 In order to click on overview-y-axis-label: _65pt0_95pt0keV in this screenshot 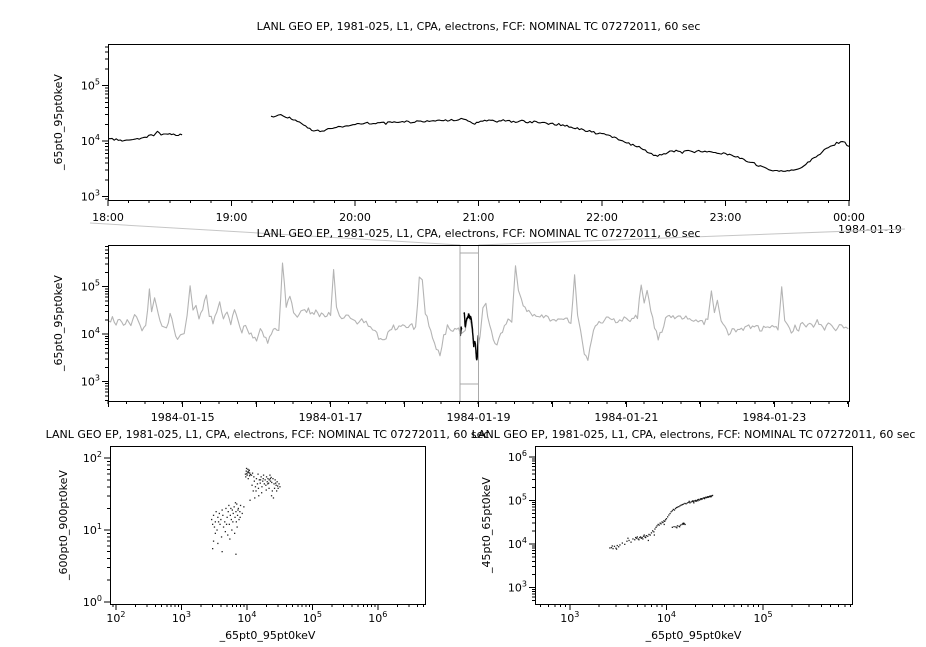, I will do `click(58, 122)`.